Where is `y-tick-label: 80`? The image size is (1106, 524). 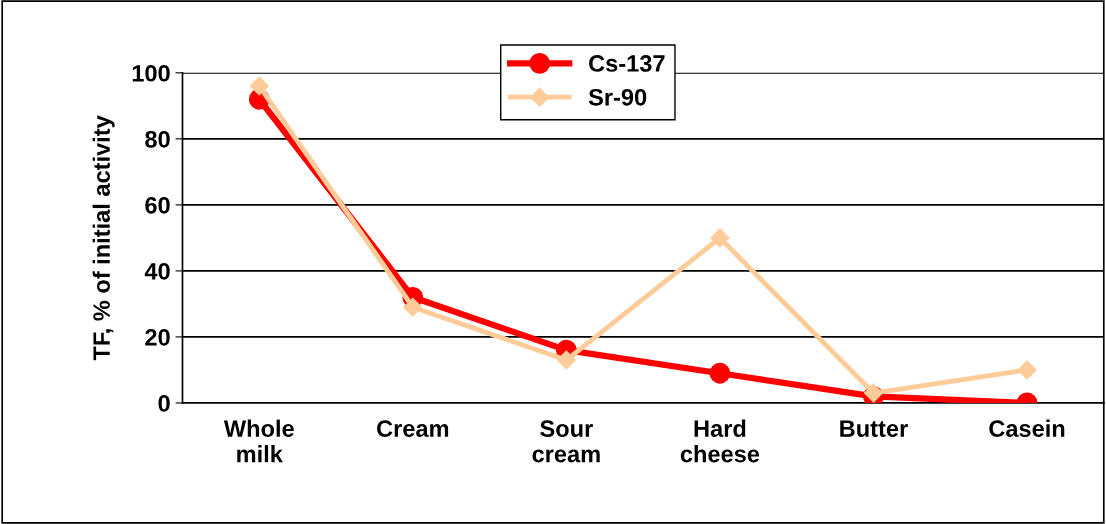
y-tick-label: 80 is located at coordinates (157, 139).